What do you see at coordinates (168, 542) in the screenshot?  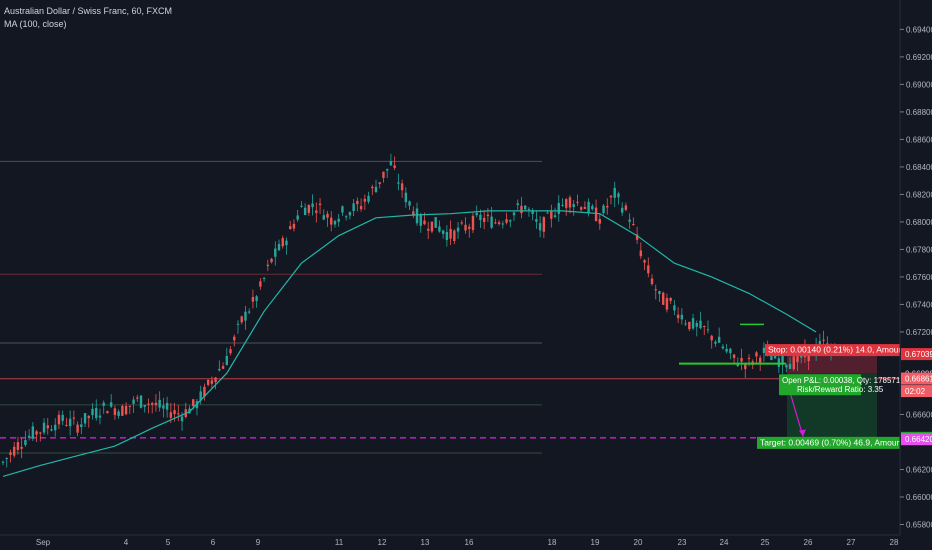 I see `time-tick-label: 5` at bounding box center [168, 542].